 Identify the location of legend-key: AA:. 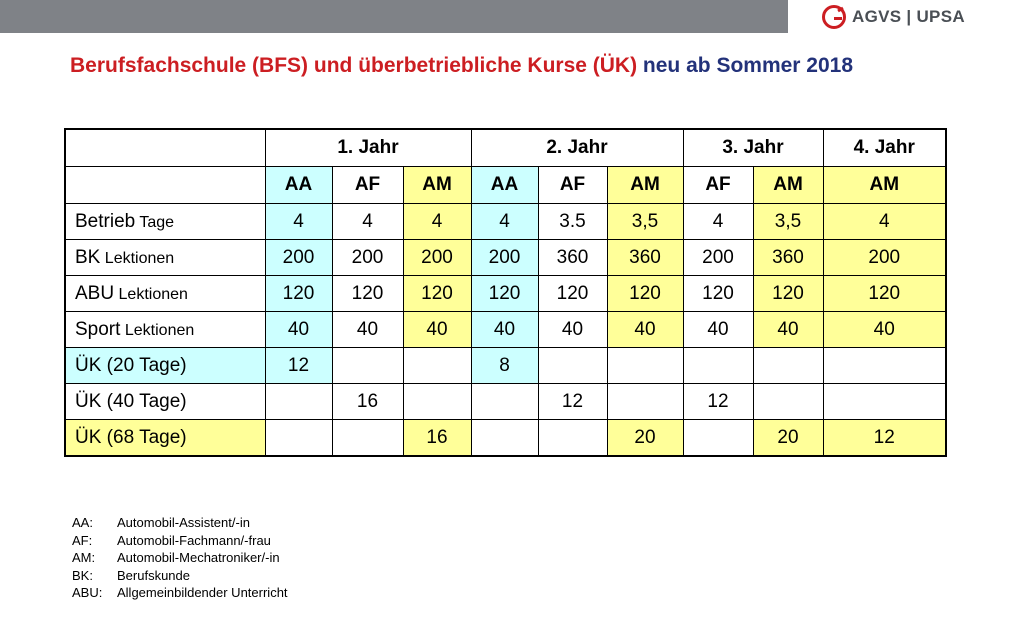
(82, 522).